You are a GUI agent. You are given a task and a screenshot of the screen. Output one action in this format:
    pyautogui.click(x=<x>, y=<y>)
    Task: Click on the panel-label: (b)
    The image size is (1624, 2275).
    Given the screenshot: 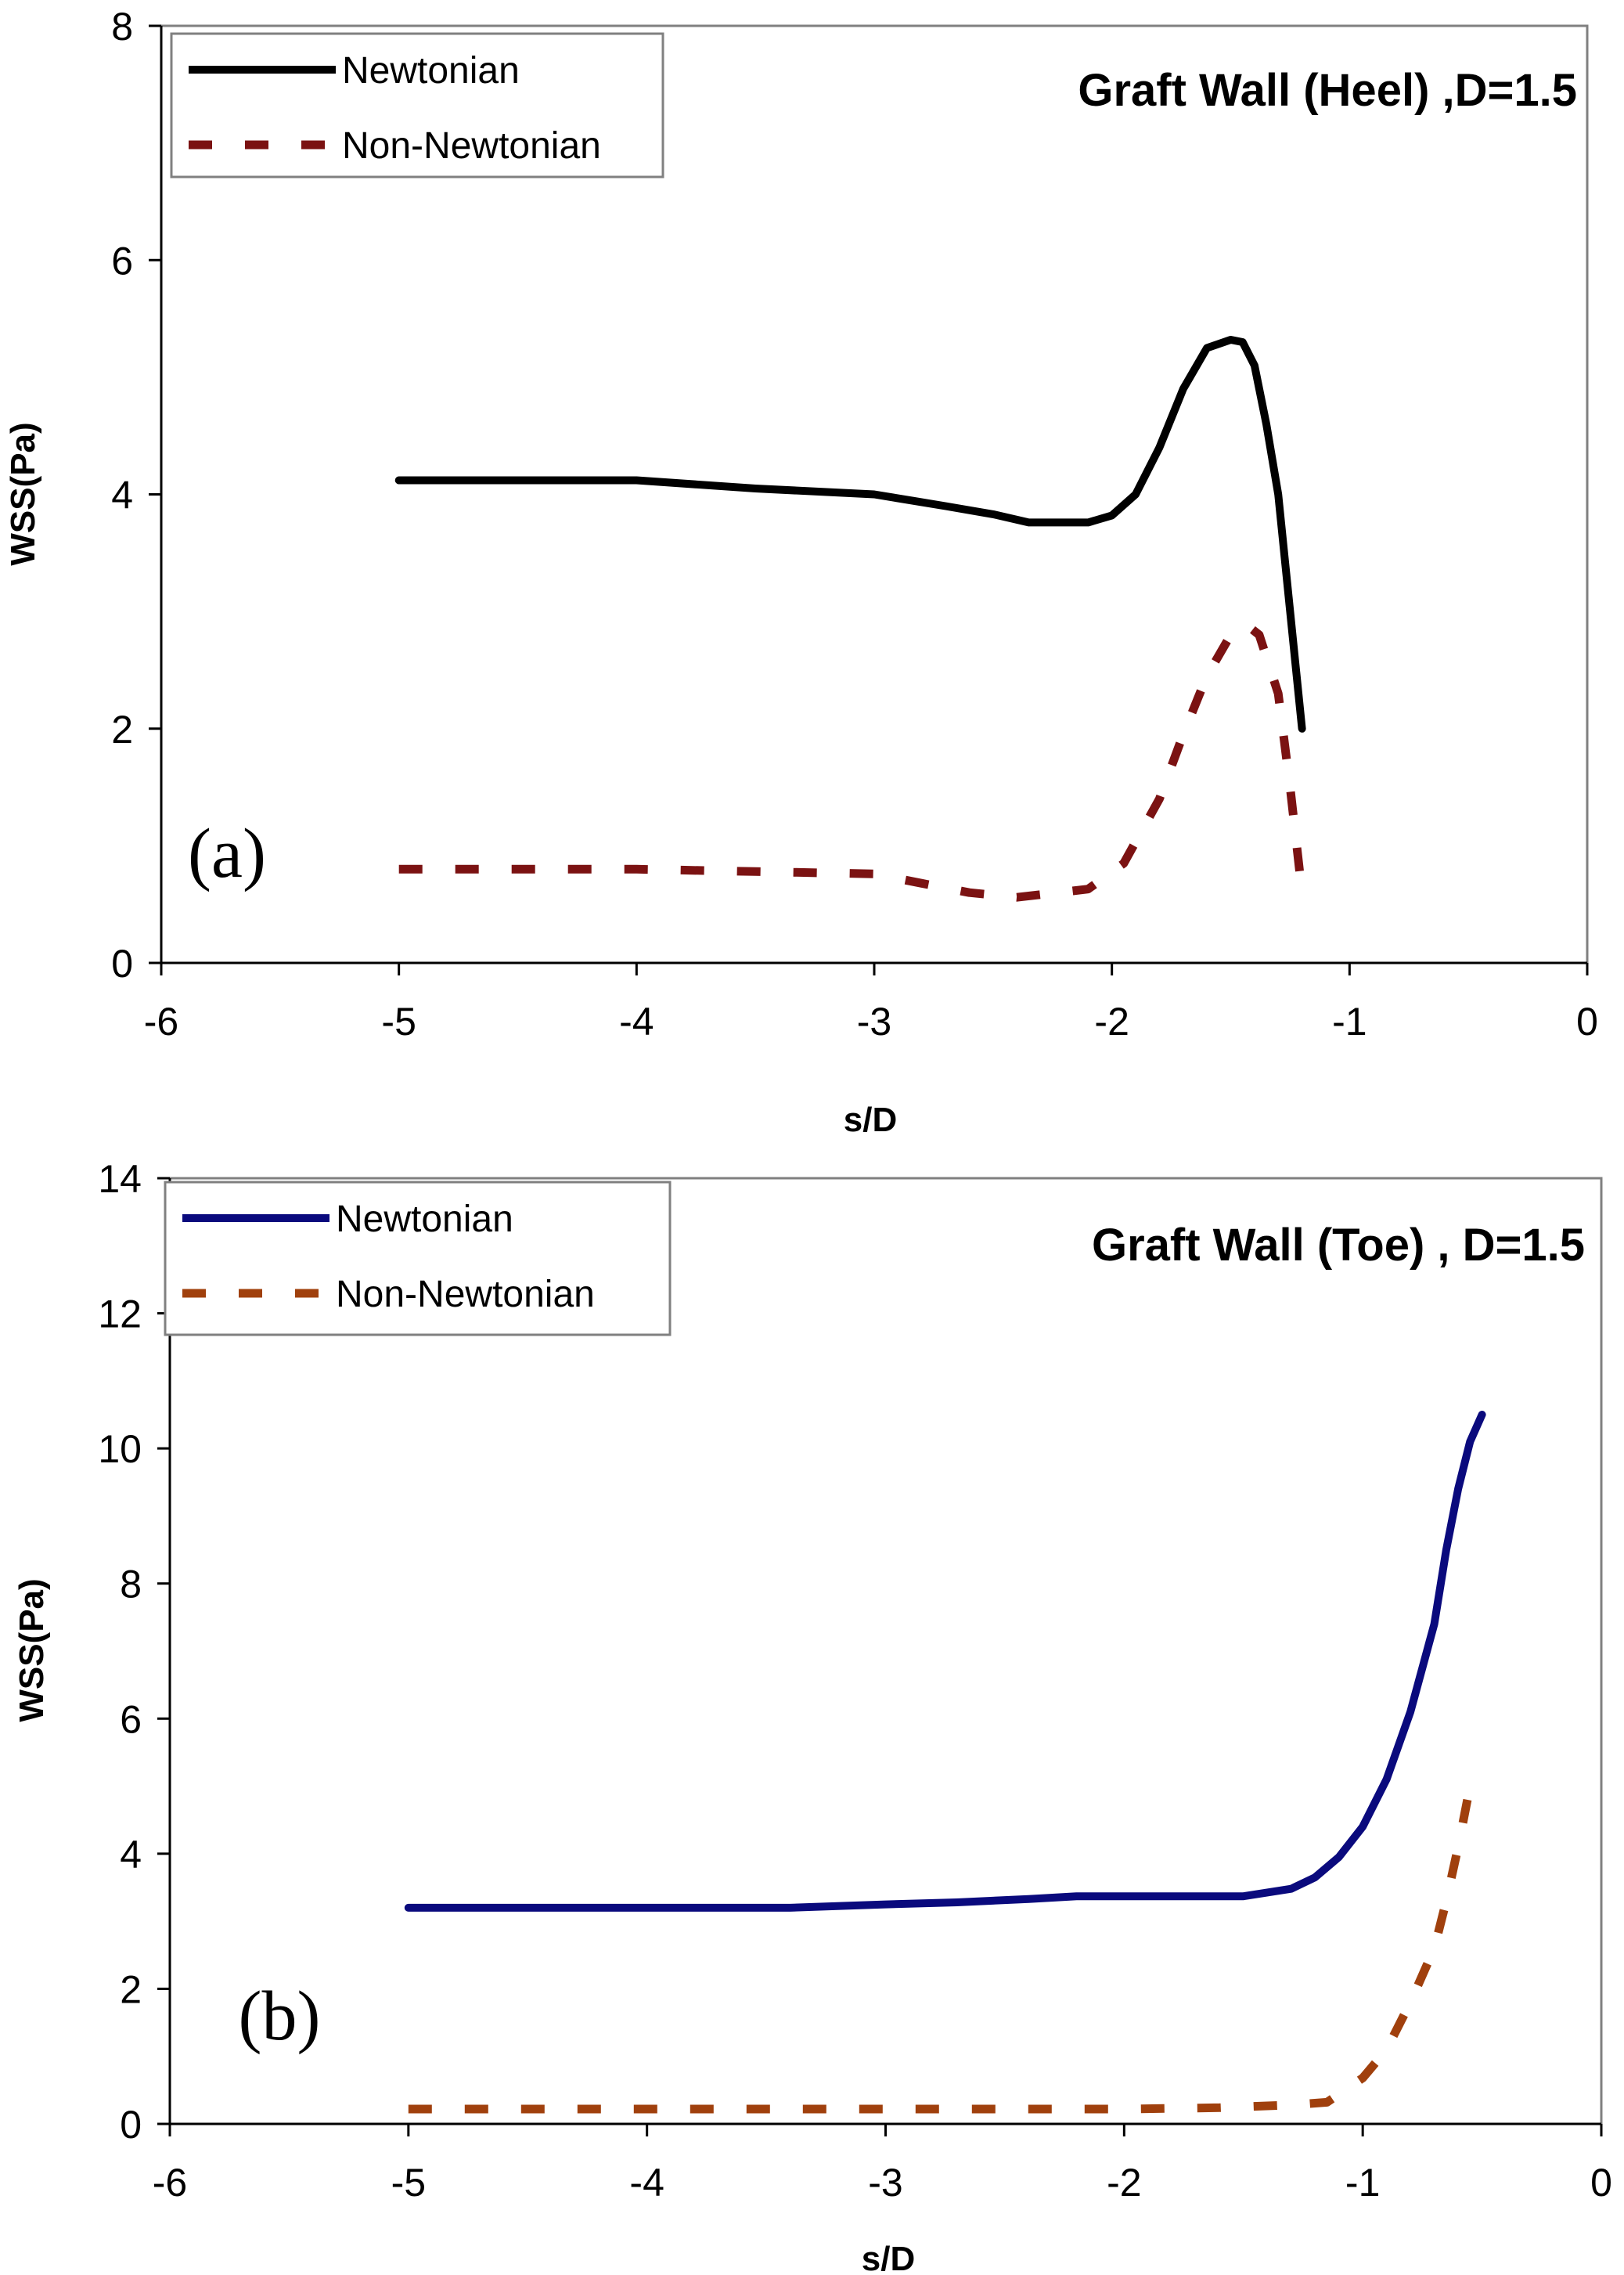 What is the action you would take?
    pyautogui.click(x=280, y=2016)
    